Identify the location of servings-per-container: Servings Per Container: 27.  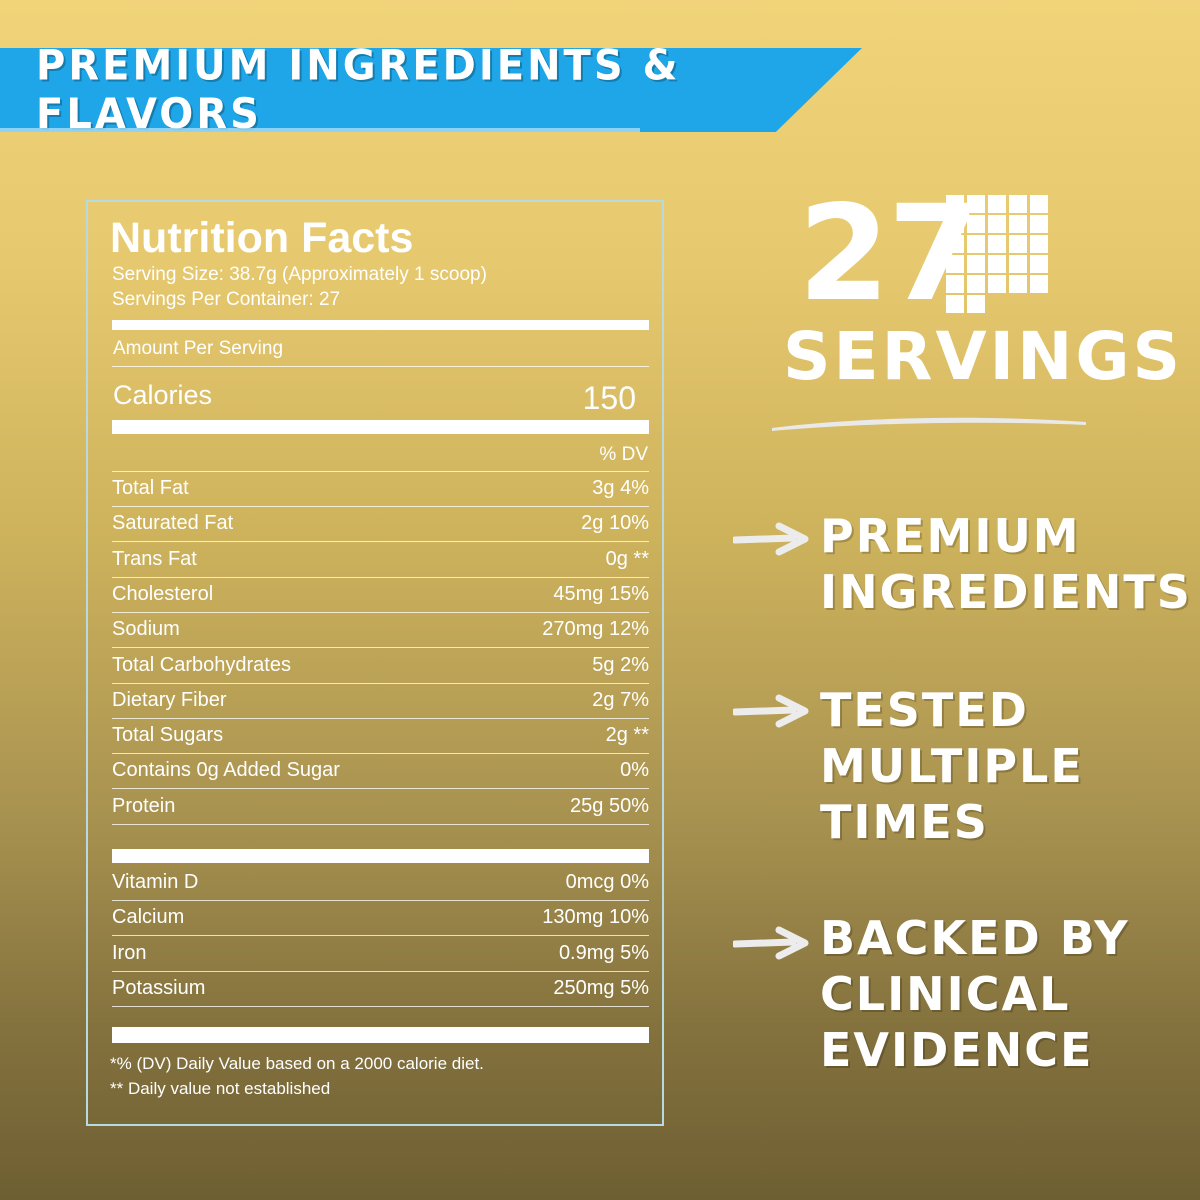
(226, 299).